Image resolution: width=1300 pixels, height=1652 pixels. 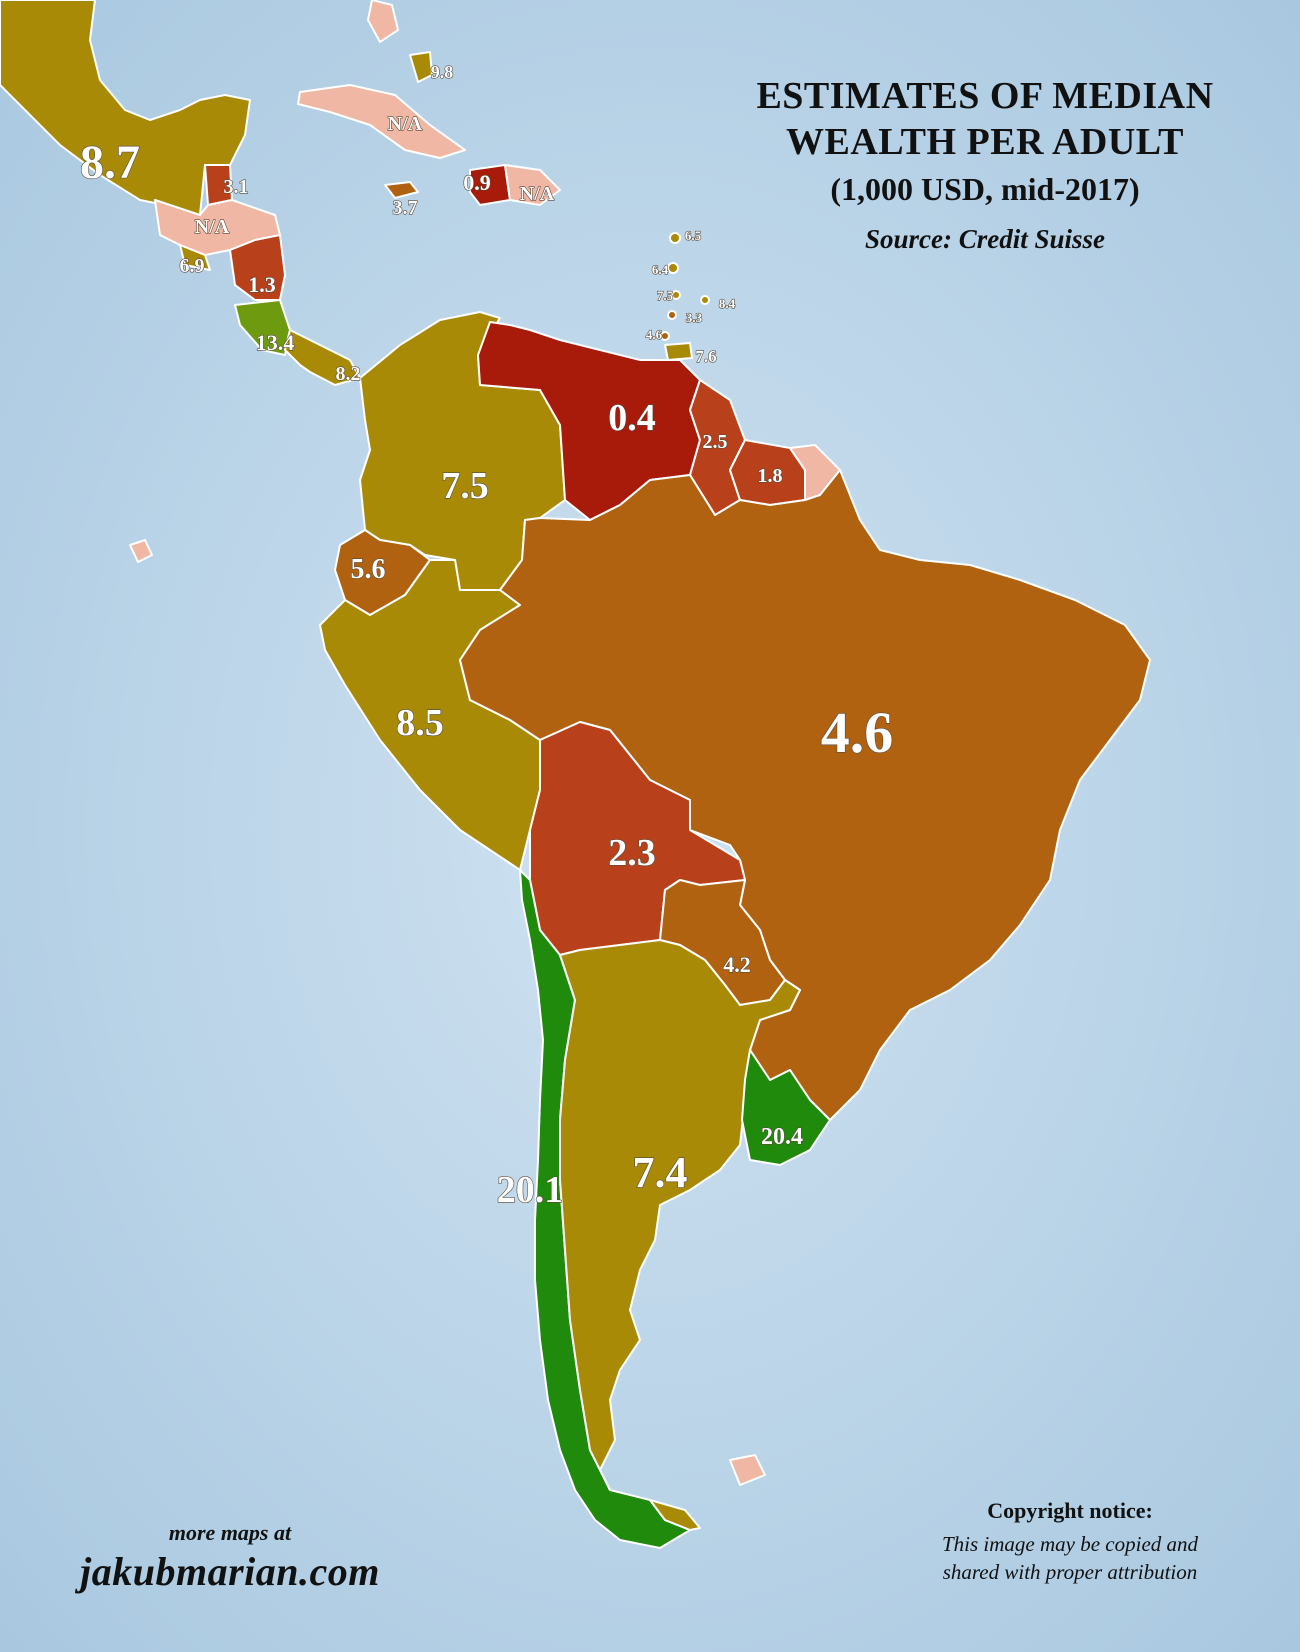 What do you see at coordinates (673, 268) in the screenshot?
I see `island-dominica` at bounding box center [673, 268].